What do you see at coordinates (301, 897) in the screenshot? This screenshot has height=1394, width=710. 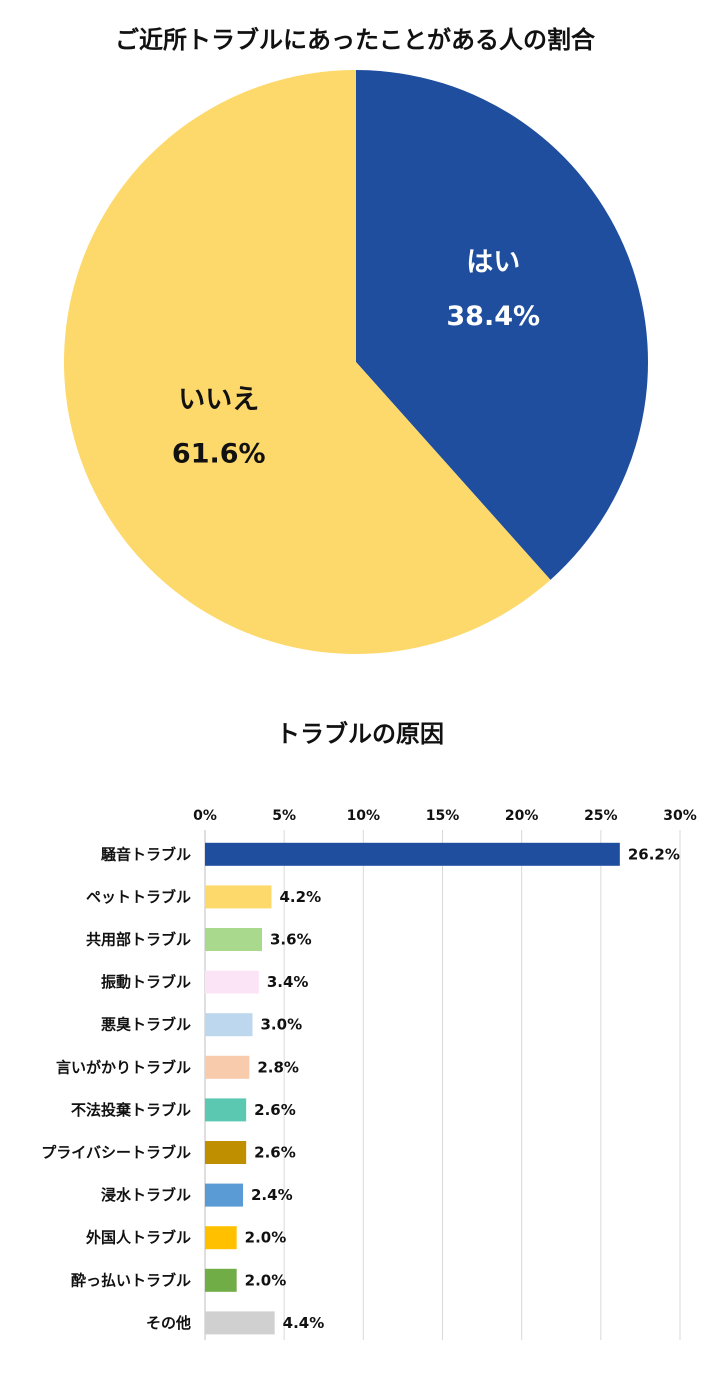 I see `bar-value-label: 4.2%` at bounding box center [301, 897].